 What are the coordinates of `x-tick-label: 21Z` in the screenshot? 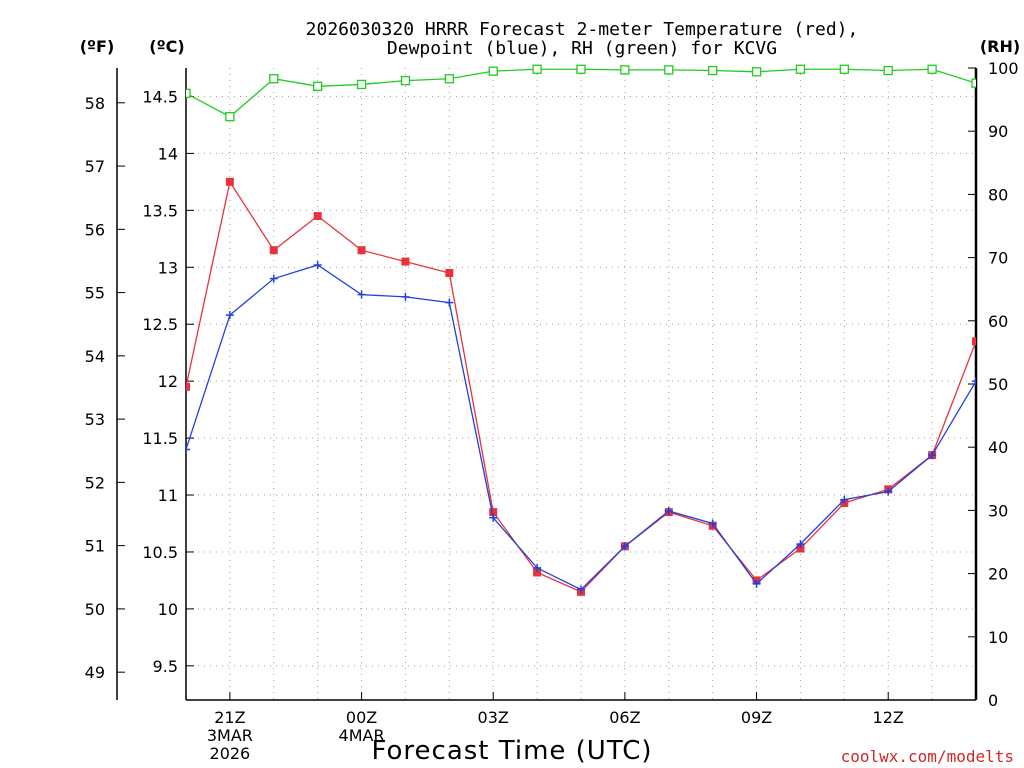 It's located at (229, 717).